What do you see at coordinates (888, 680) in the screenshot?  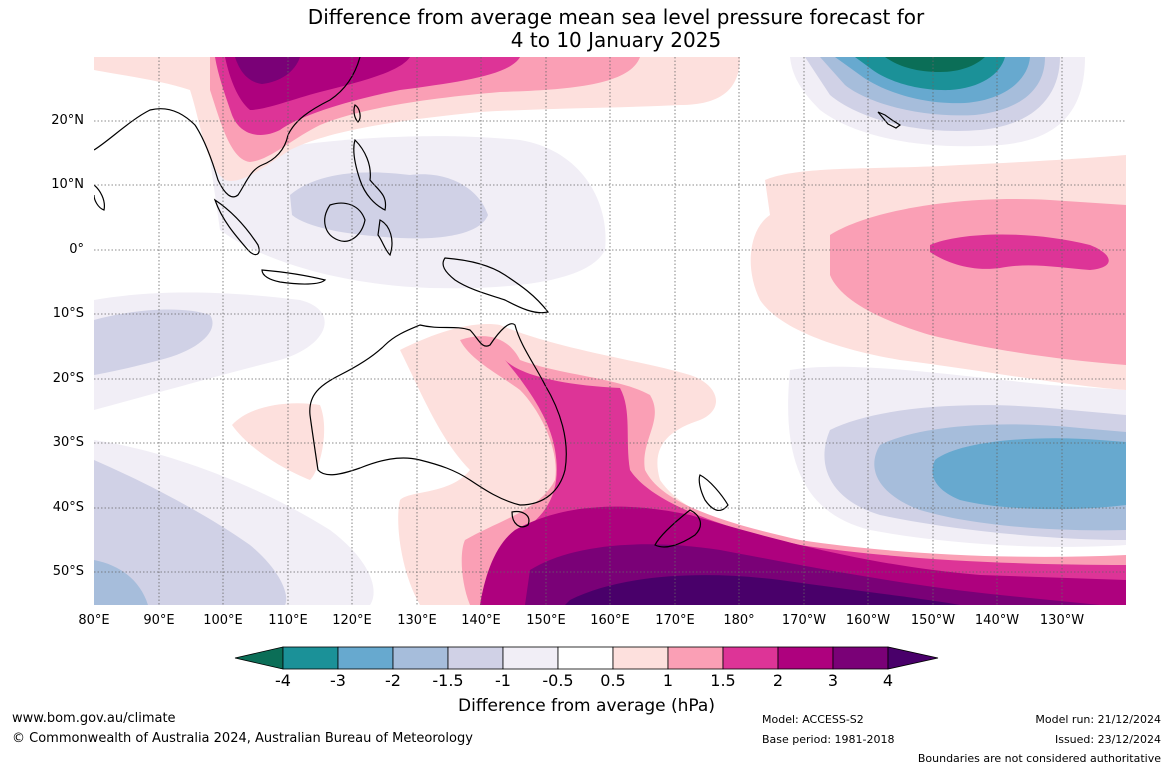 I see `colorbar-tick-label: 4` at bounding box center [888, 680].